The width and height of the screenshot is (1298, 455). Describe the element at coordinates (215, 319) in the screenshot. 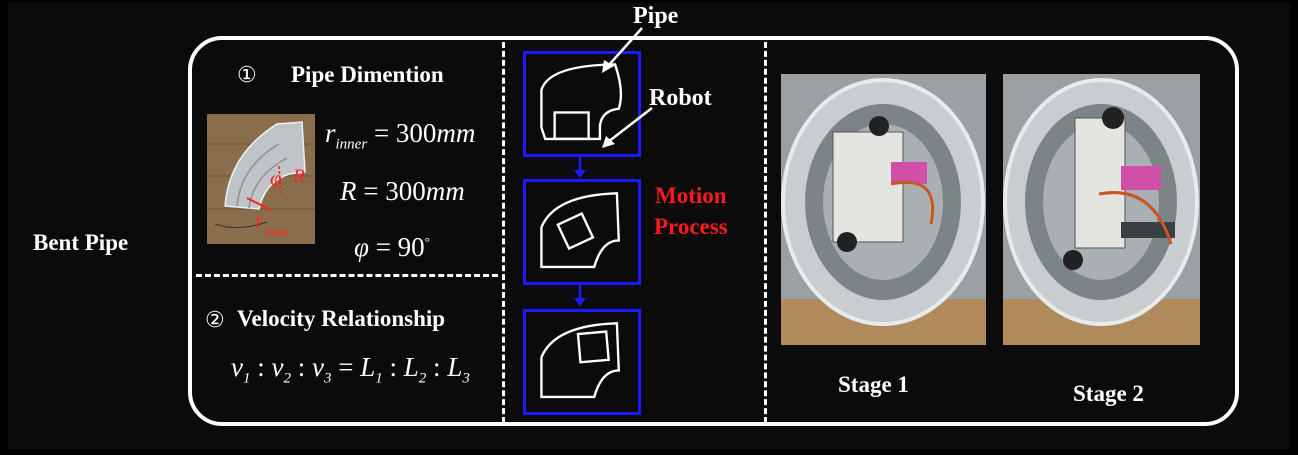

I see `section2-number: ②` at that location.